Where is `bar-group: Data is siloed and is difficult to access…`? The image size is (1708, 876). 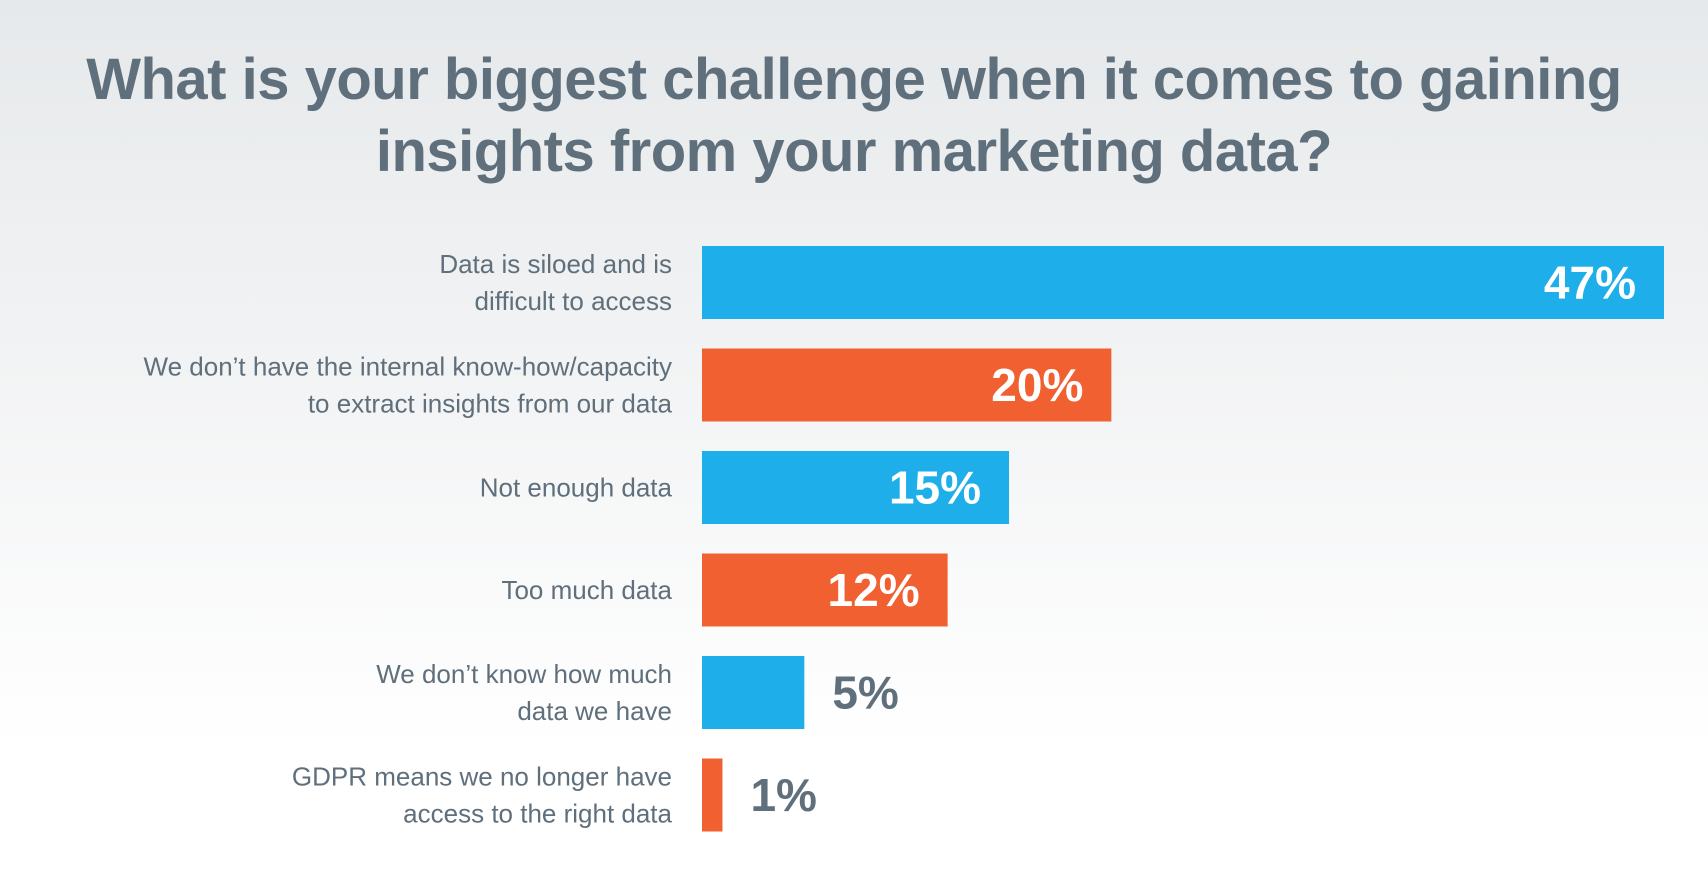 bar-group: Data is siloed and is difficult to access… is located at coordinates (1051, 282).